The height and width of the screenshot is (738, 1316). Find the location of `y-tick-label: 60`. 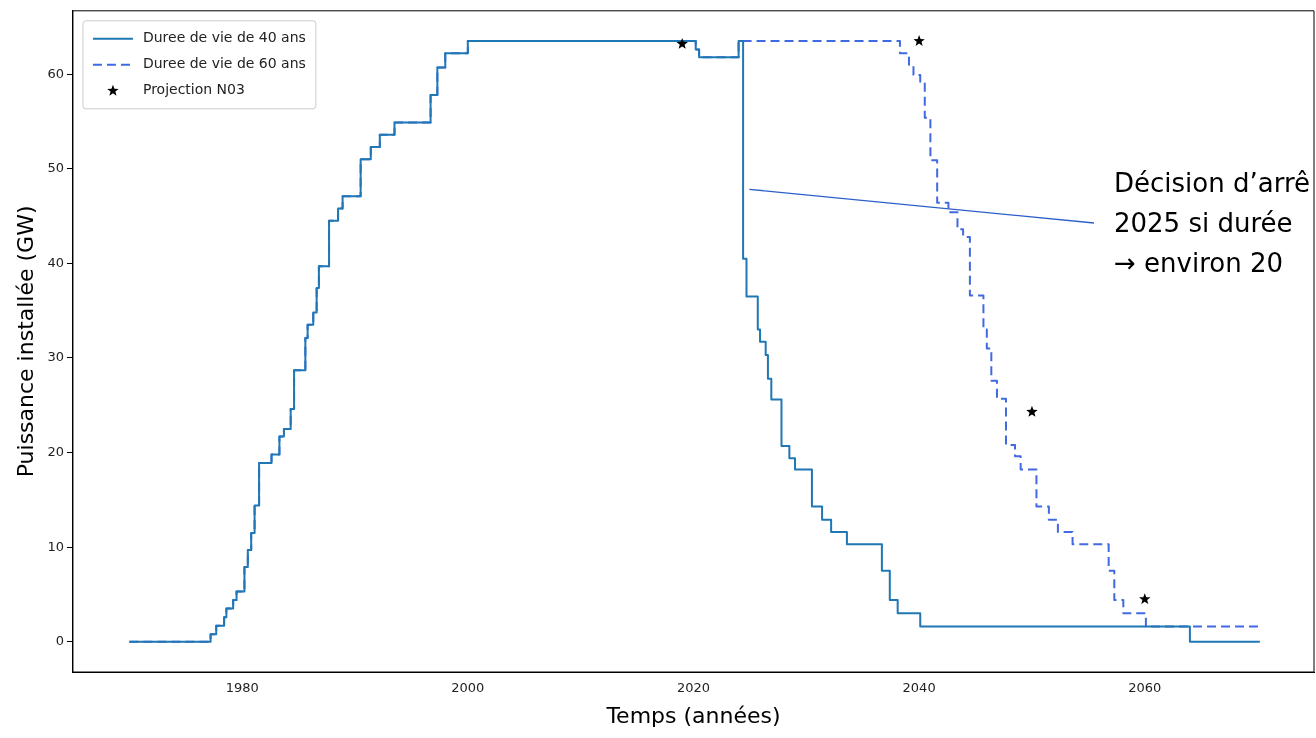

y-tick-label: 60 is located at coordinates (55, 73).